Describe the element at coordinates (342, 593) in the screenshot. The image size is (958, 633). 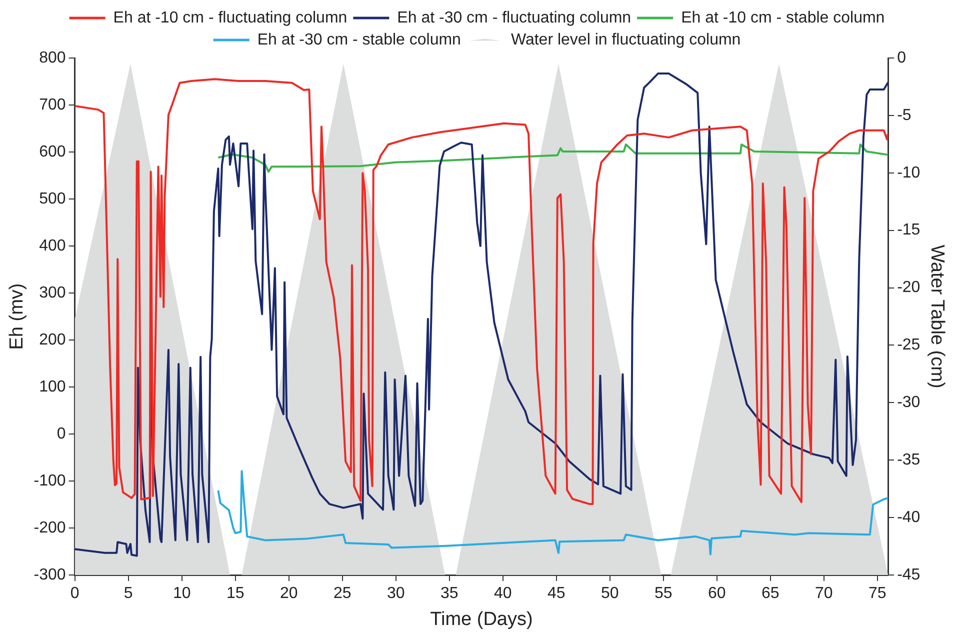
I see `x-tick-label: 25` at that location.